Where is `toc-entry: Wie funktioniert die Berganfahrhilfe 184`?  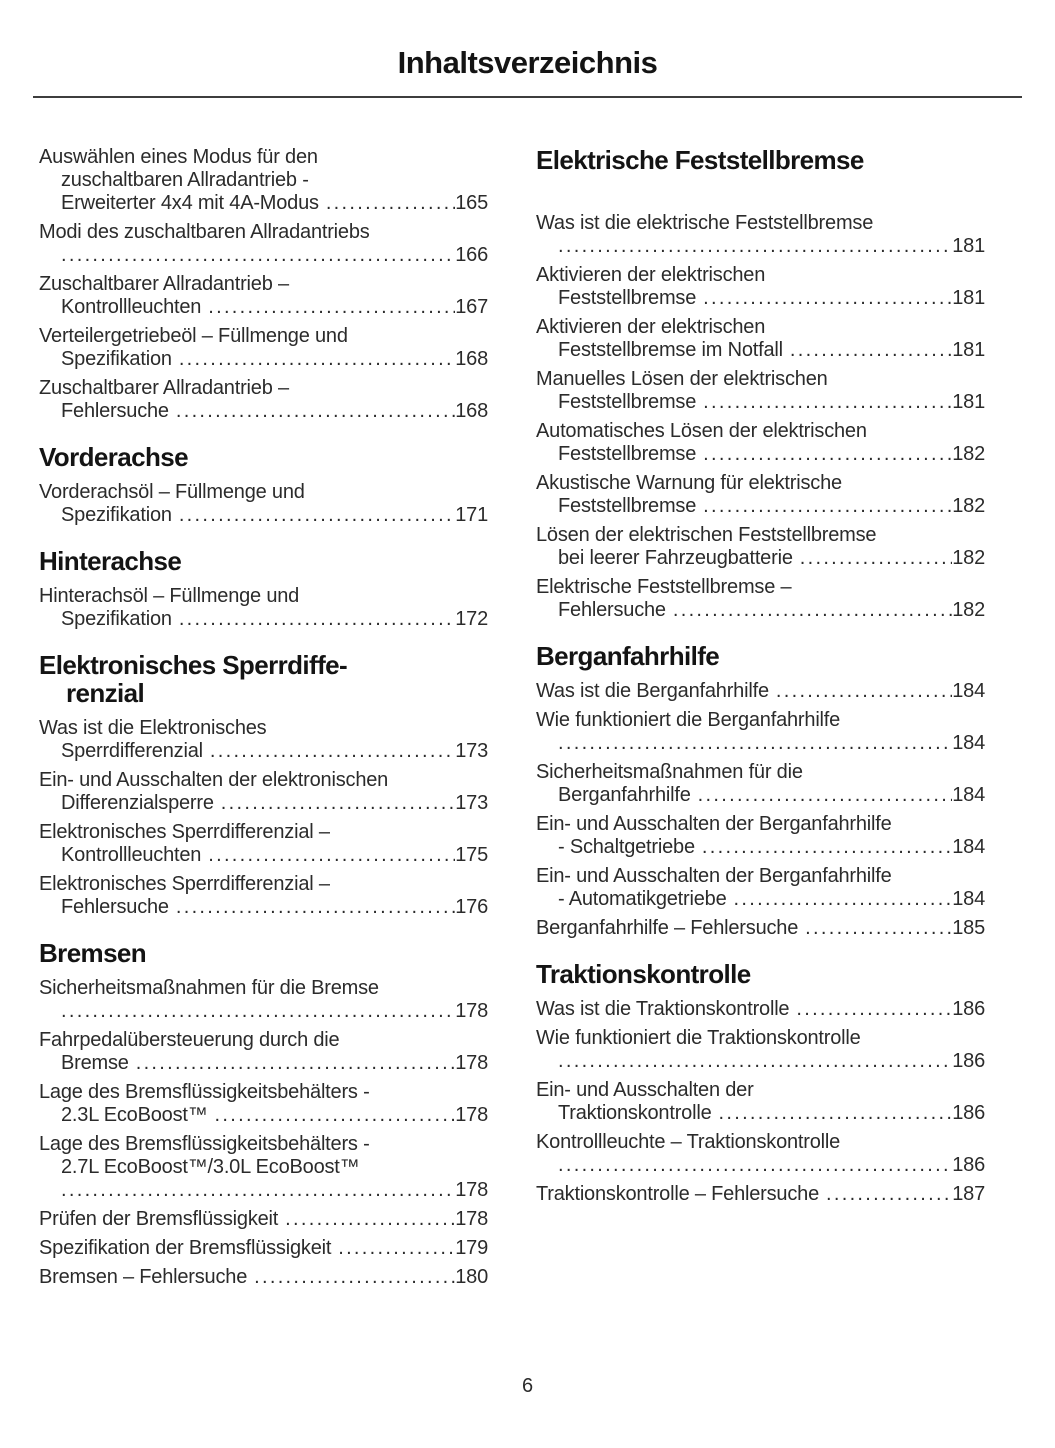 toc-entry: Wie funktioniert die Berganfahrhilfe 184 is located at coordinates (760, 732).